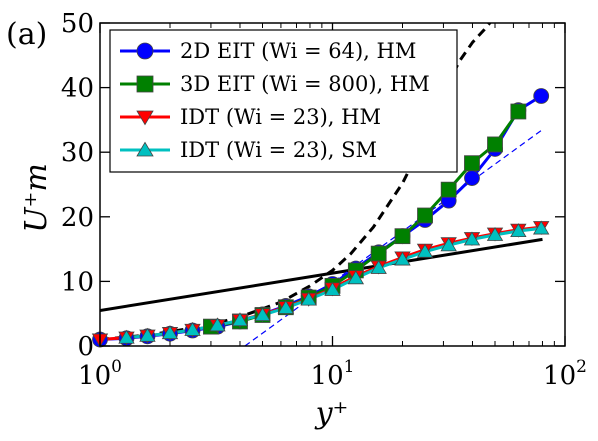 This screenshot has width=598, height=441. What do you see at coordinates (333, 374) in the screenshot?
I see `x-tick-label: 10¹` at bounding box center [333, 374].